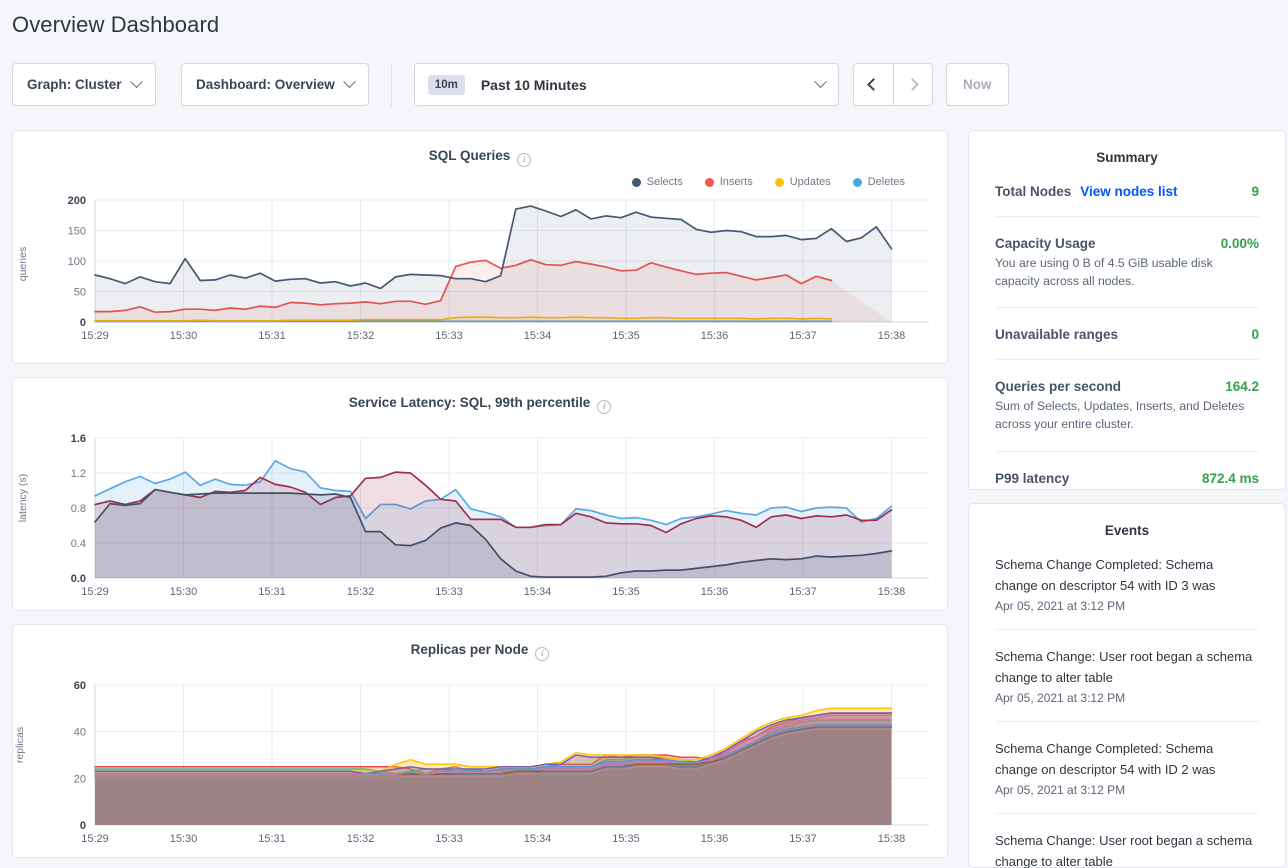 This screenshot has width=1288, height=868. Describe the element at coordinates (1239, 243) in the screenshot. I see `summary-value: 0.00%` at that location.